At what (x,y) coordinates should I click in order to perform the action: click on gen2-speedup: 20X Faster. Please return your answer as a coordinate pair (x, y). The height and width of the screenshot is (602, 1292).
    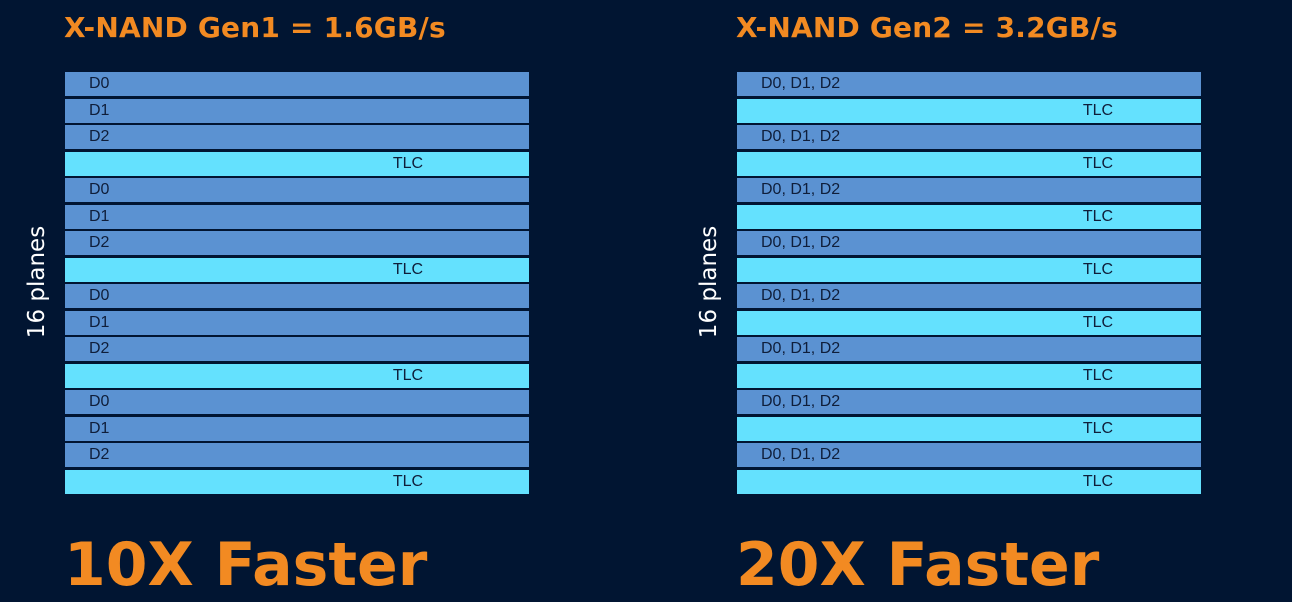
    Looking at the image, I should click on (918, 565).